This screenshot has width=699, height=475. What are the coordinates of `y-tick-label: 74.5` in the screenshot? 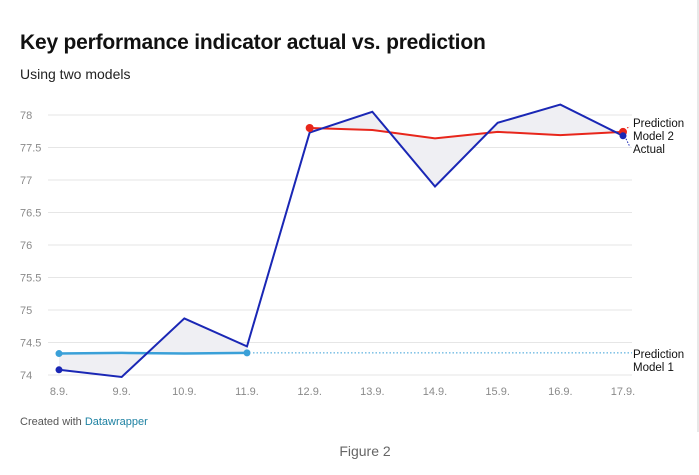 It's located at (30, 344).